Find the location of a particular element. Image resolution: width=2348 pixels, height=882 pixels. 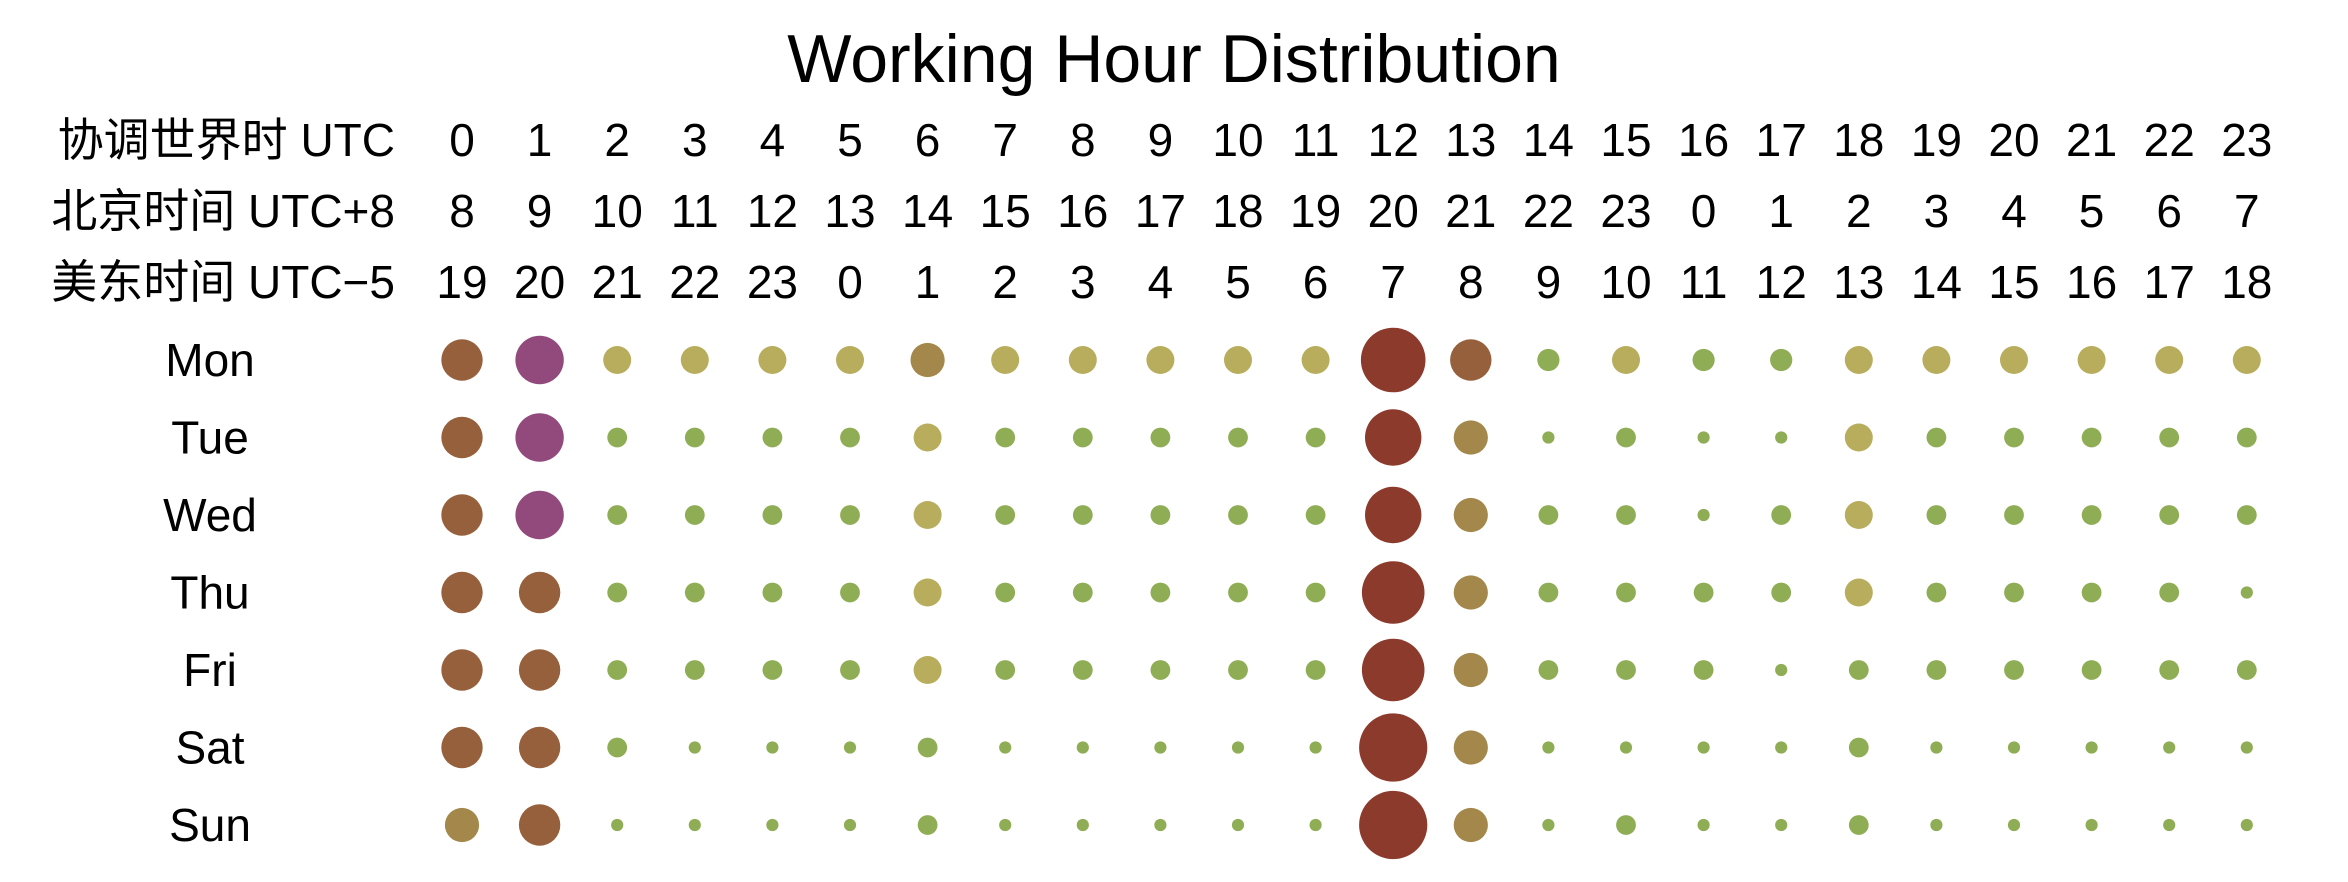

timezone-row-label: 北京时间 UTC+8 is located at coordinates (223, 211).